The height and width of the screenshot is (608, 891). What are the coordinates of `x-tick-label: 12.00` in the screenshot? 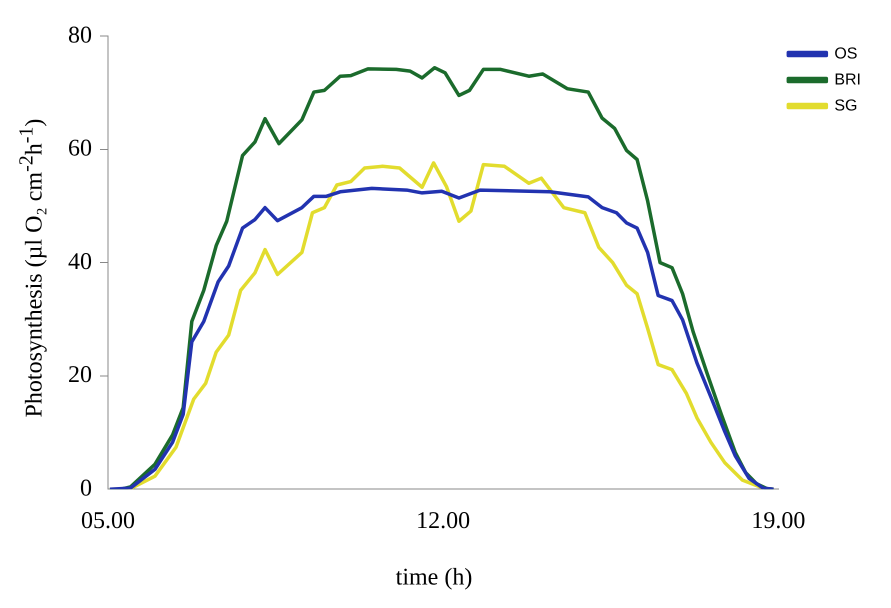 It's located at (443, 521).